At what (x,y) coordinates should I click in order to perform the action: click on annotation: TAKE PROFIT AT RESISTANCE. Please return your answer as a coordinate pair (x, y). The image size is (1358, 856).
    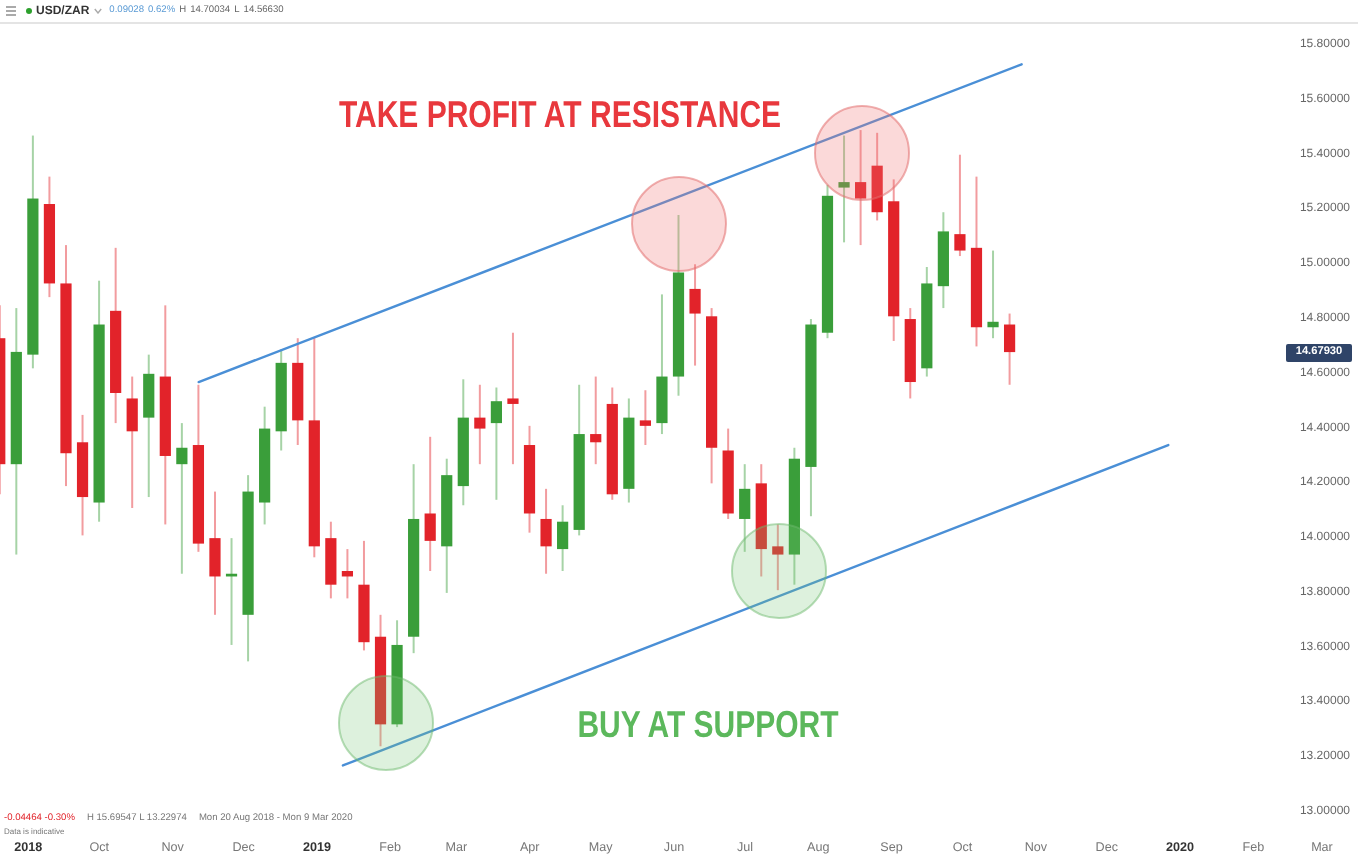
    Looking at the image, I should click on (560, 116).